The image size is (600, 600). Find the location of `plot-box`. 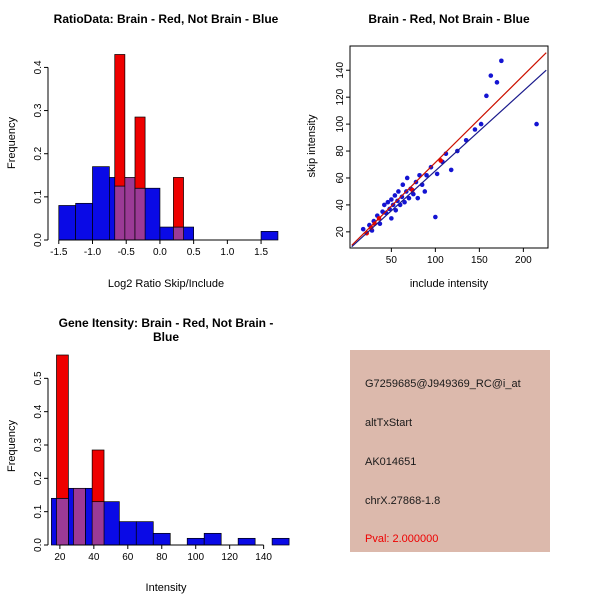

plot-box is located at coordinates (449, 147).